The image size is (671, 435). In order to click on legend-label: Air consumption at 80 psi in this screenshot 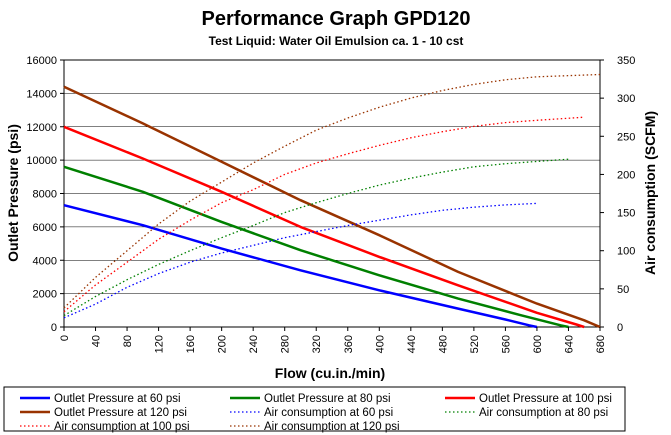, I will do `click(543, 413)`.